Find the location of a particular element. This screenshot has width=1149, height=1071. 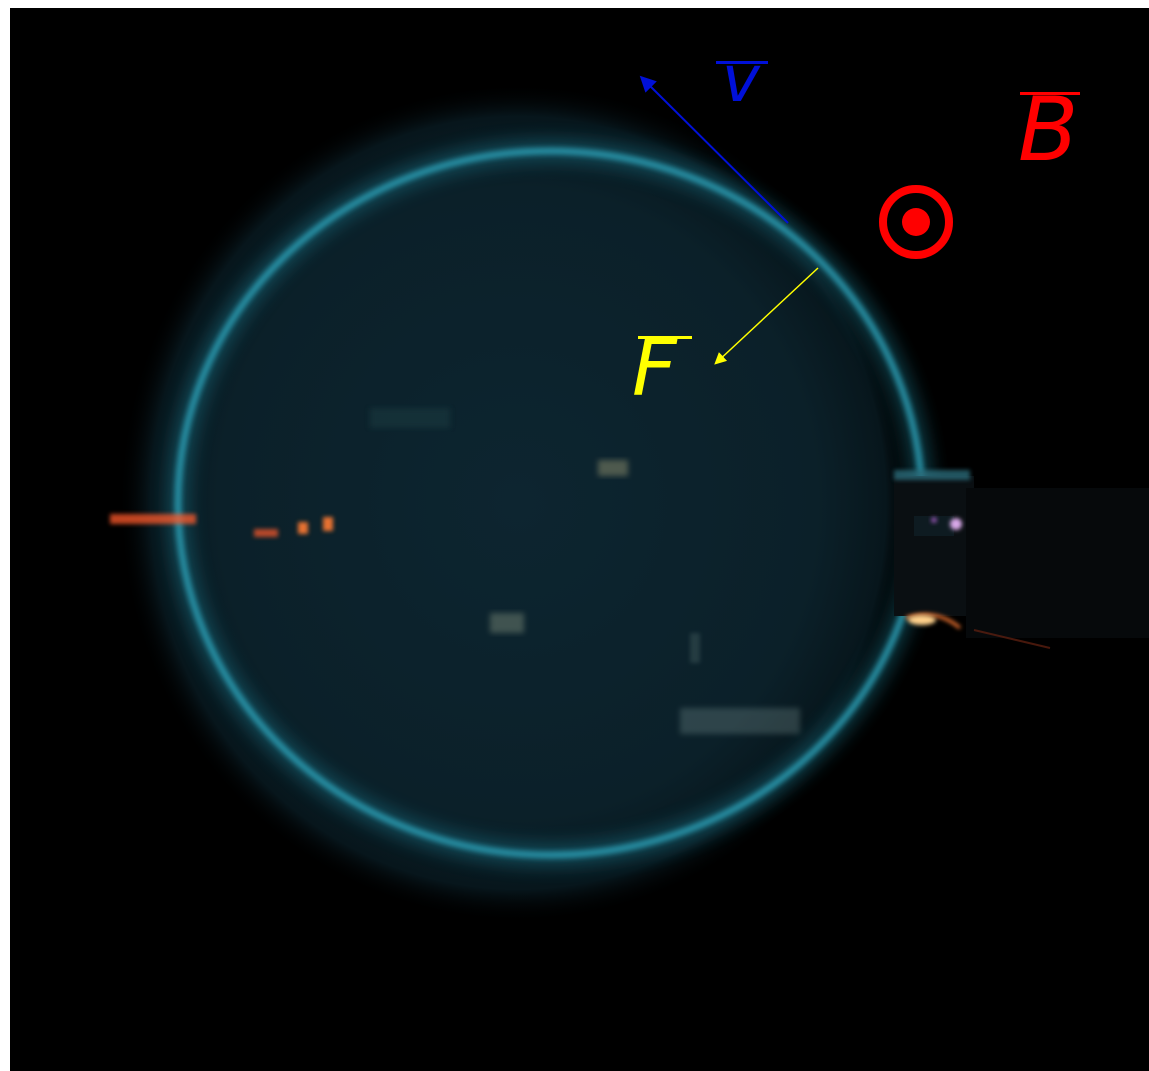

force-label-vector-bar is located at coordinates (665, 337).